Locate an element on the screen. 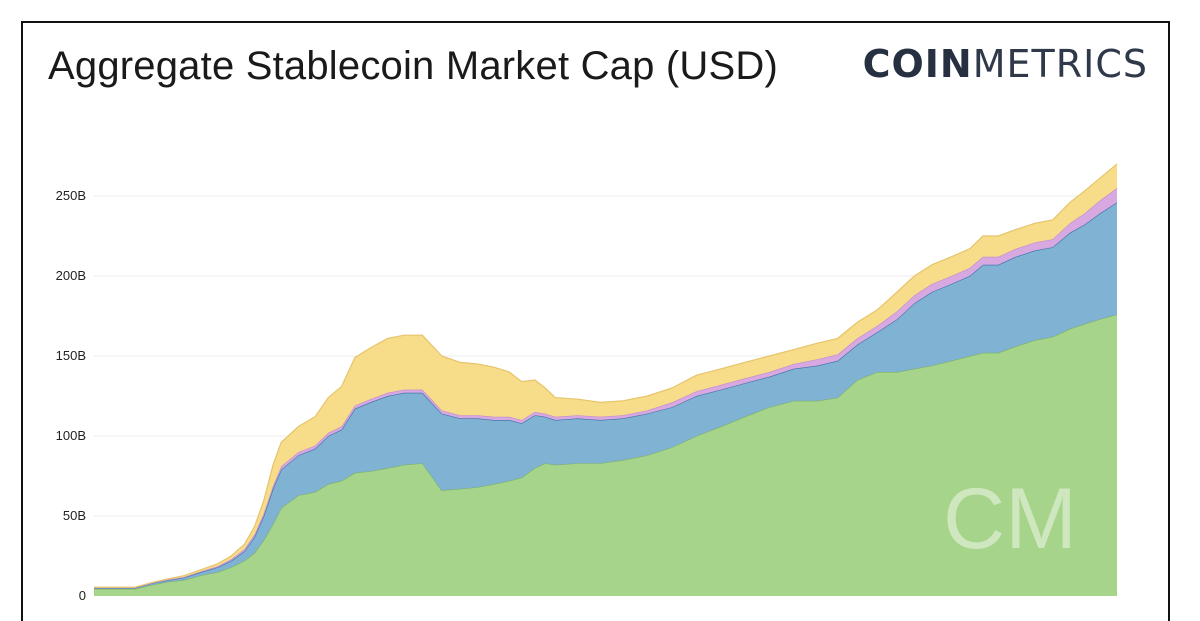 The image size is (1200, 621). brand-logo-part1: COIN is located at coordinates (917, 64).